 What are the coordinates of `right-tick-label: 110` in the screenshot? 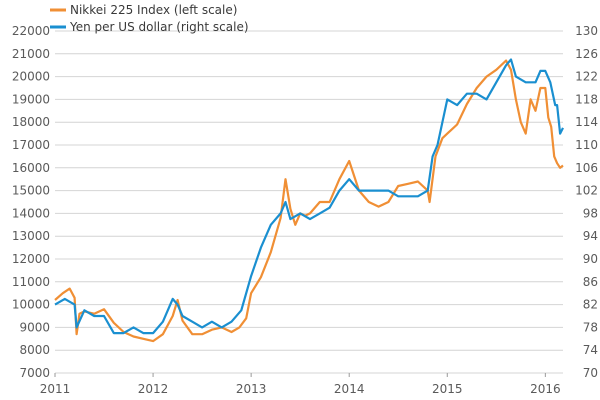 It's located at (586, 145).